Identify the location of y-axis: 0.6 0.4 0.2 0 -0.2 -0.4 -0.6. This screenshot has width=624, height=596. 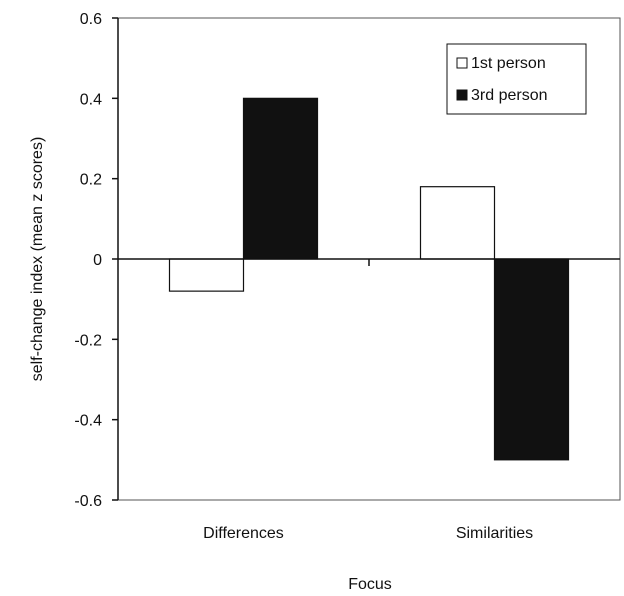
(96, 260).